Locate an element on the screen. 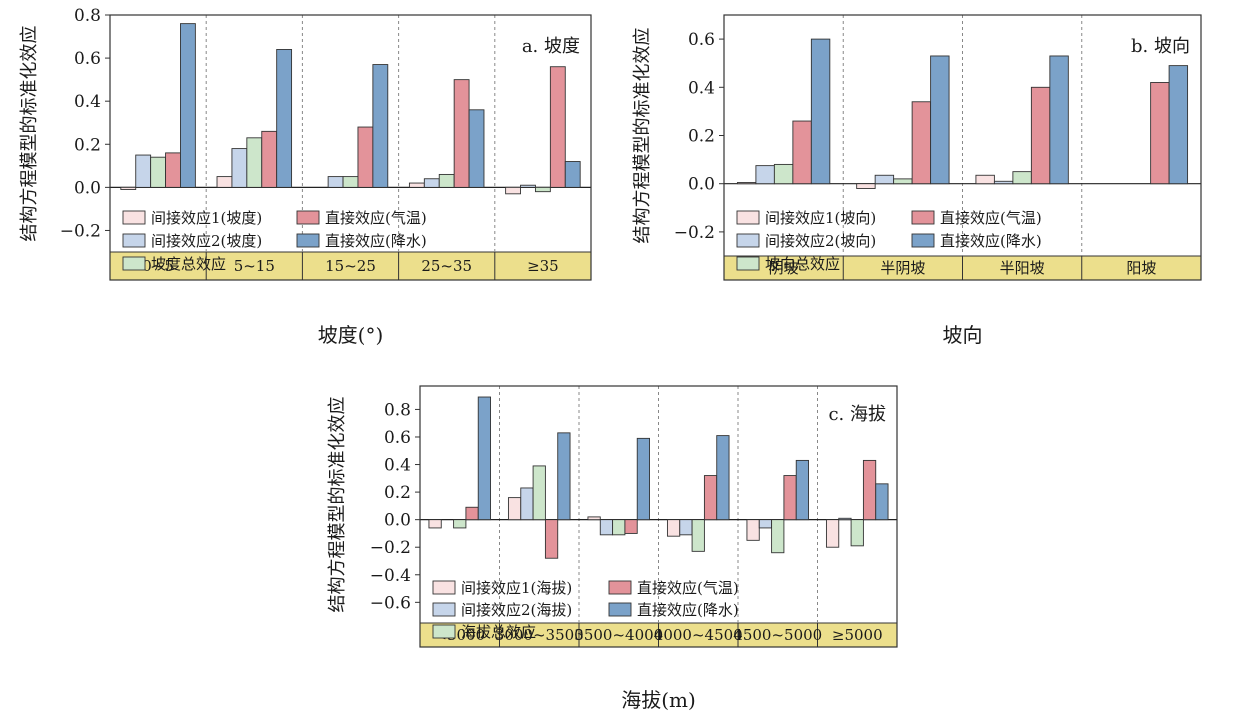  category-label: ≥35 is located at coordinates (543, 266).